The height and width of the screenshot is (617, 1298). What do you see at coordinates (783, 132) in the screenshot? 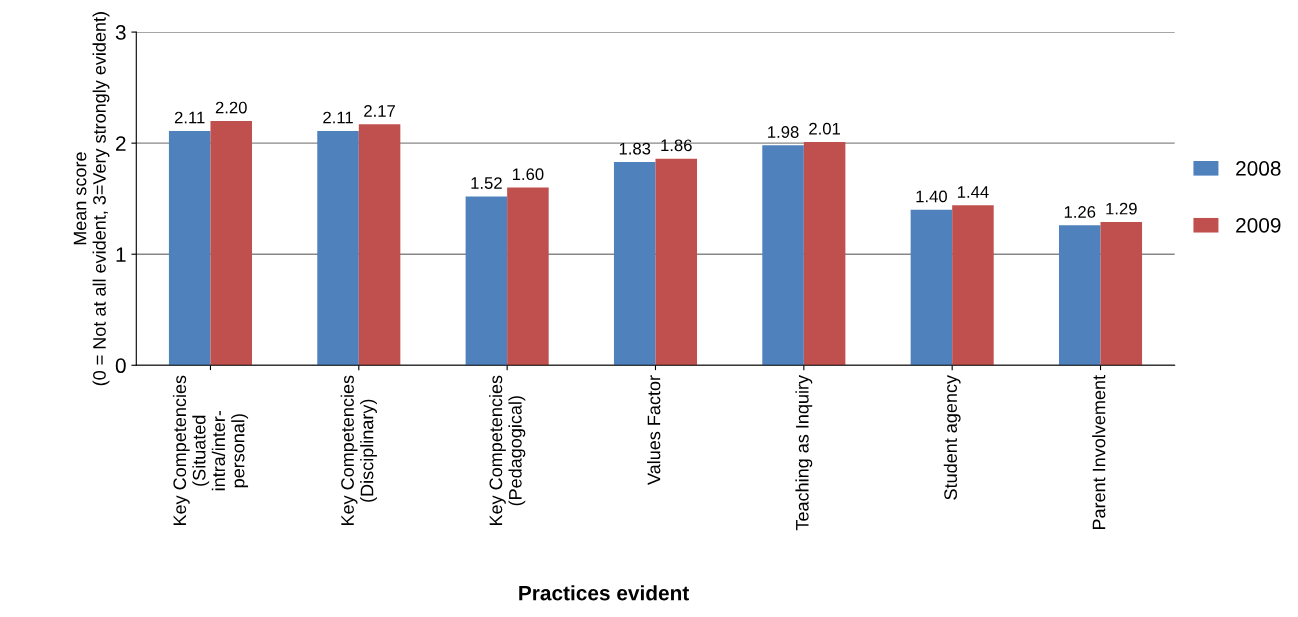
I see `data-label: 1.98` at bounding box center [783, 132].